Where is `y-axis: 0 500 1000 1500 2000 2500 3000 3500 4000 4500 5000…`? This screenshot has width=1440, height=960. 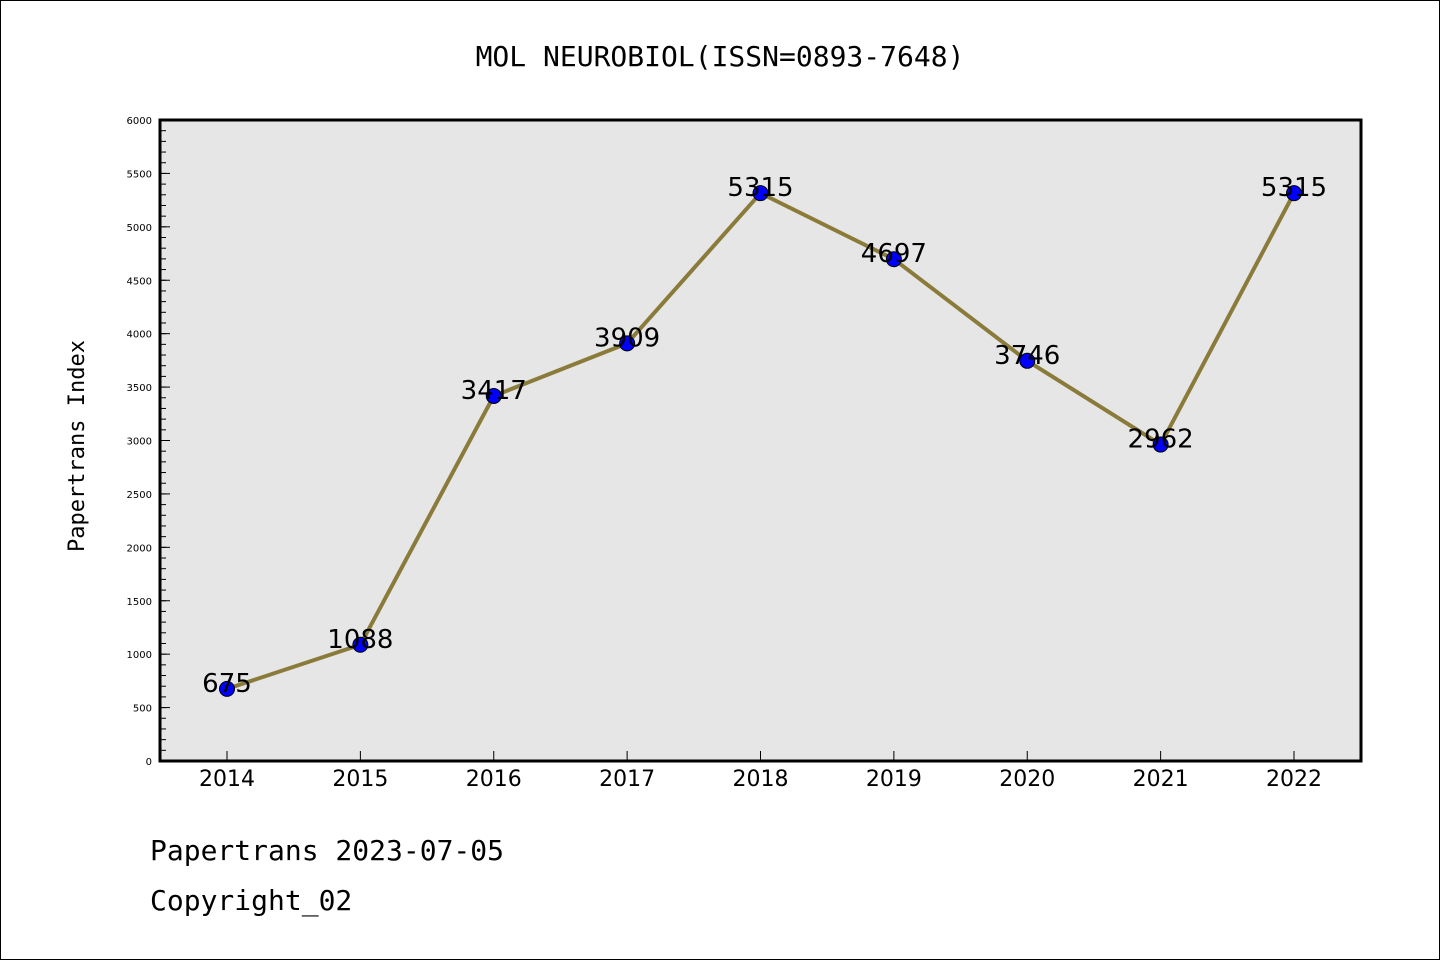
y-axis: 0 500 1000 1500 2000 2500 3000 3500 4000 4500 5000… is located at coordinates (148, 442).